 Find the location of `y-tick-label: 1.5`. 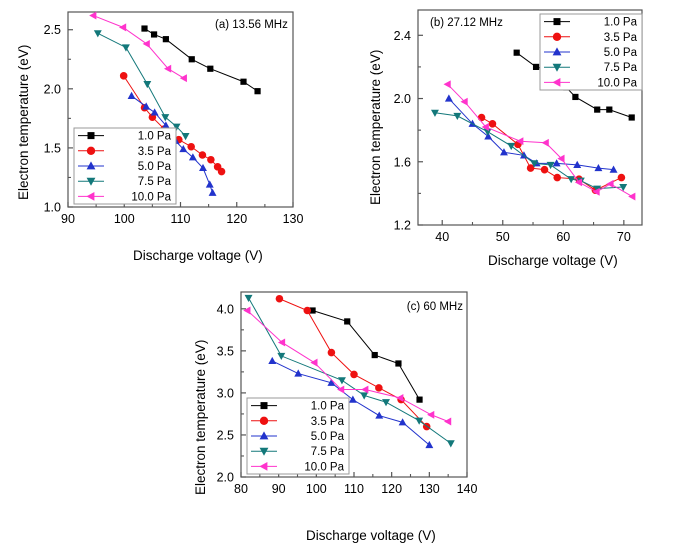

y-tick-label: 1.5 is located at coordinates (52, 148).